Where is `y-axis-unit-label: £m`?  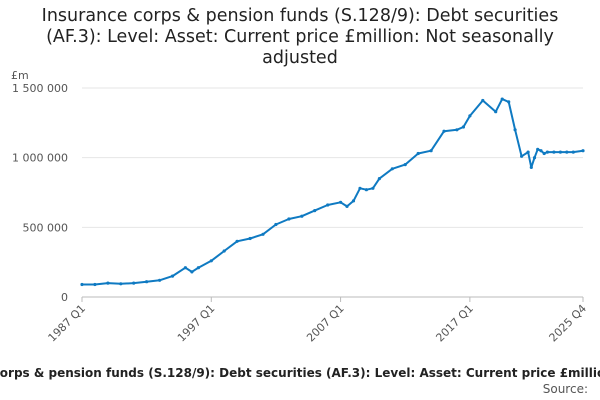 y-axis-unit-label: £m is located at coordinates (20, 75).